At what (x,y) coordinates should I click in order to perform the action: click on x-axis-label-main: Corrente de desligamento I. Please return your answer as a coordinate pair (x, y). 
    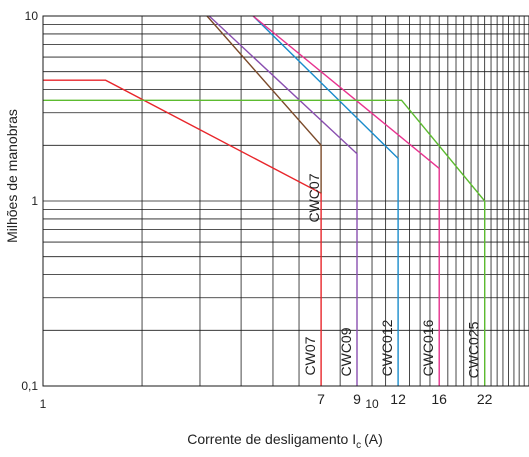
    Looking at the image, I should click on (271, 439).